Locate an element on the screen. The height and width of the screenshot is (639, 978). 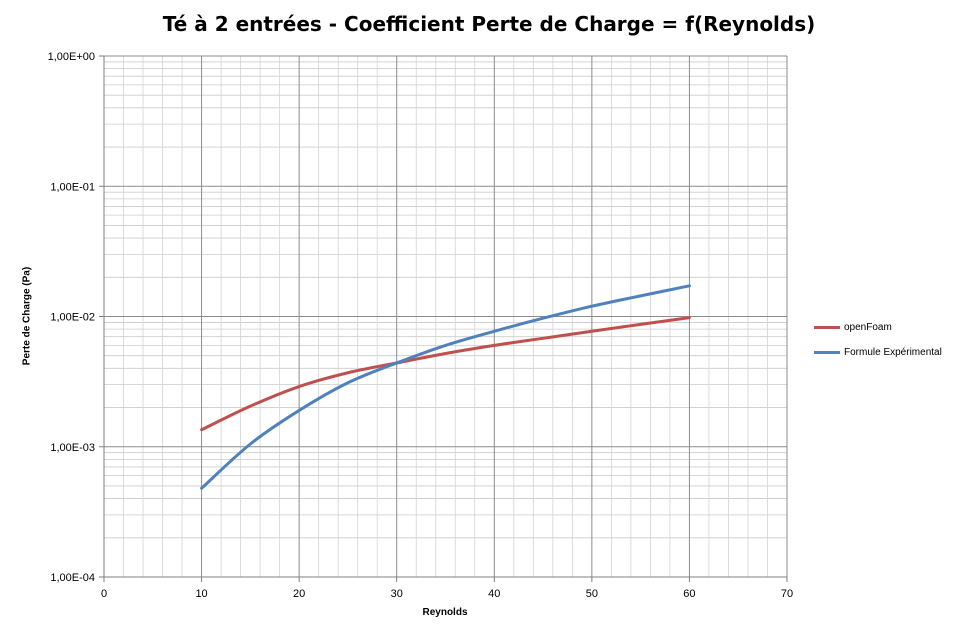
x-tick-label: 0 is located at coordinates (104, 594).